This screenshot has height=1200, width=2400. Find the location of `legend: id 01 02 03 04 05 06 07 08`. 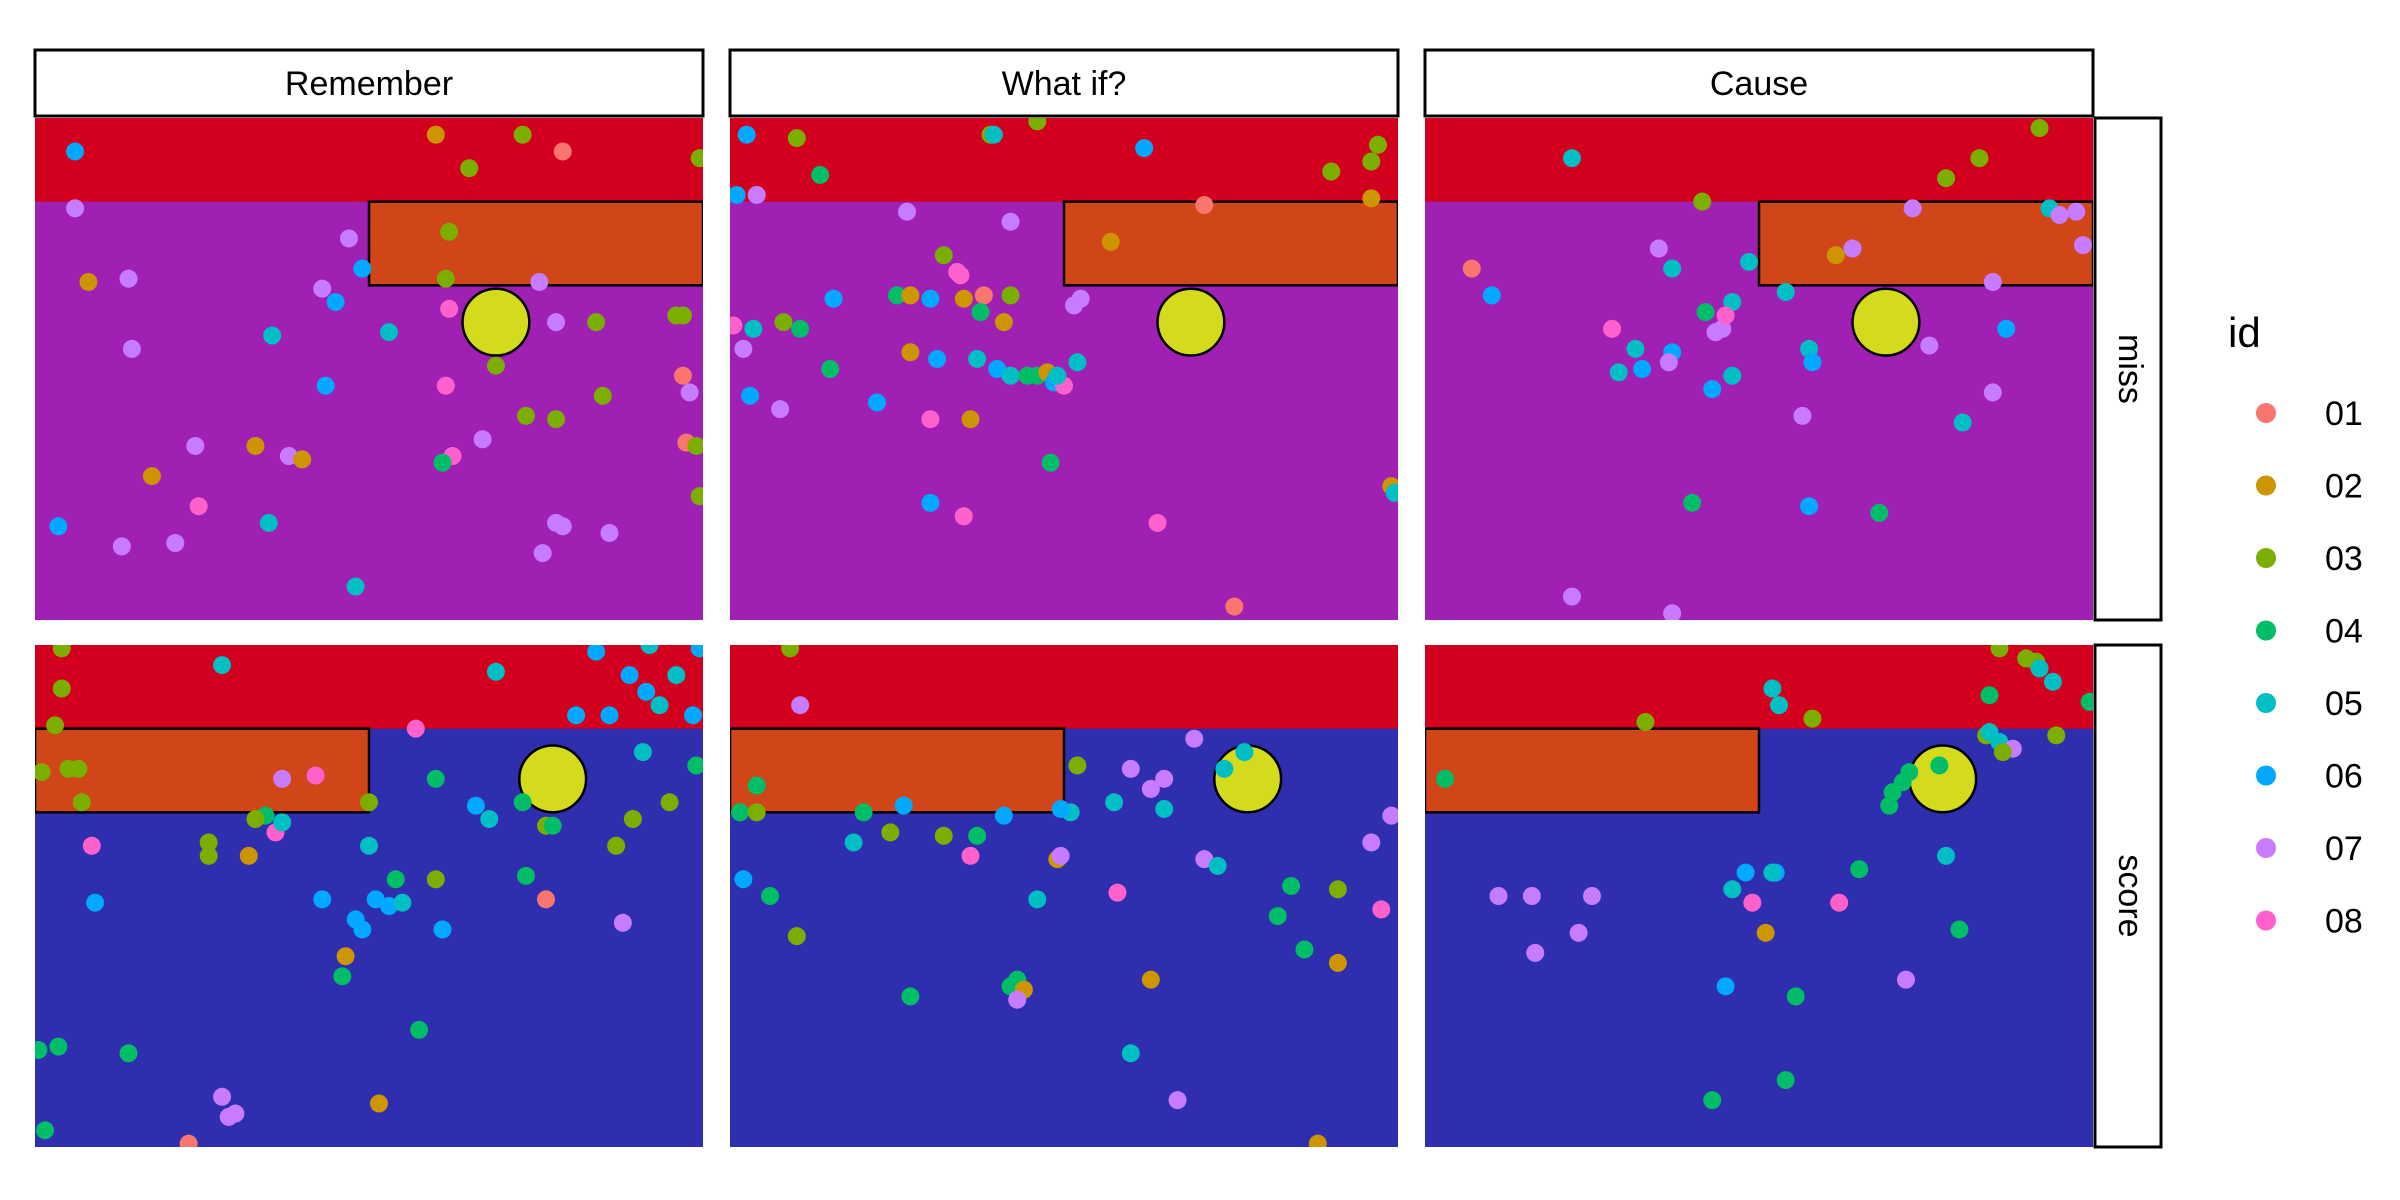

legend: id 01 02 03 04 05 06 07 08 is located at coordinates (2295, 625).